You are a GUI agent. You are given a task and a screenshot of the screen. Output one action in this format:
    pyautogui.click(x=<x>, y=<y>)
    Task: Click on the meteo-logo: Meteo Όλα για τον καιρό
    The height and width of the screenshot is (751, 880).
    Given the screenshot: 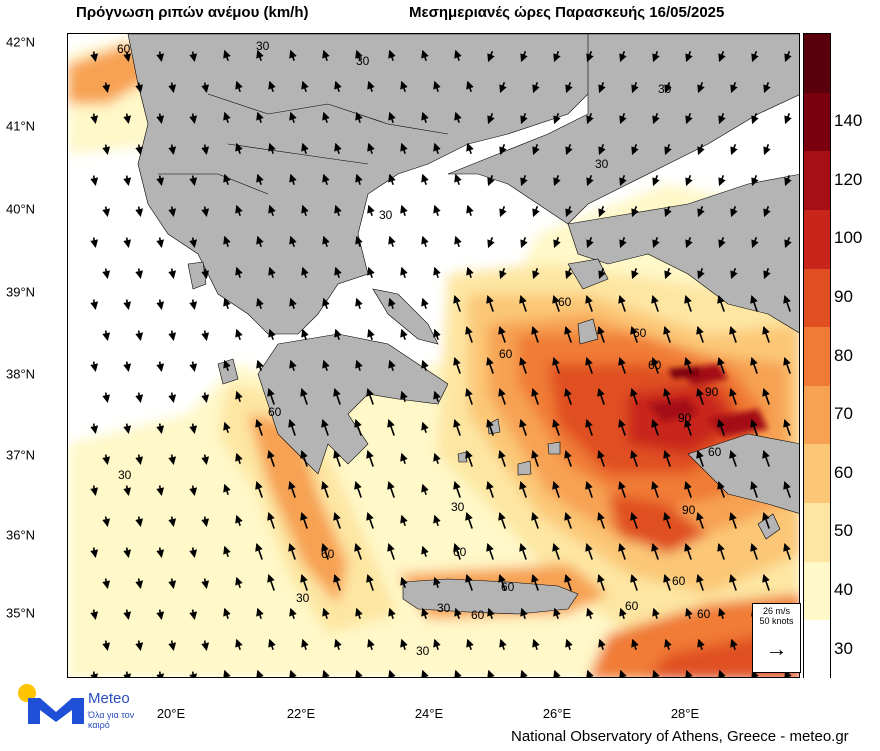 What is the action you would take?
    pyautogui.click(x=88, y=709)
    